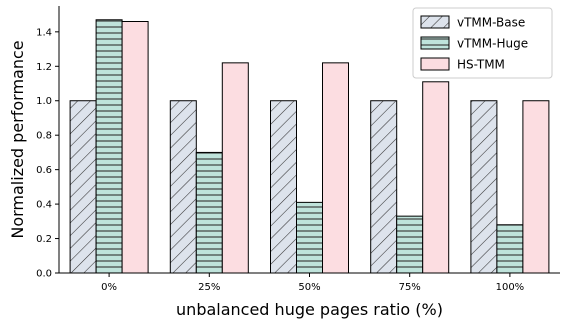  I want to click on legend-label-1: vTMM-Huge, so click(492, 44).